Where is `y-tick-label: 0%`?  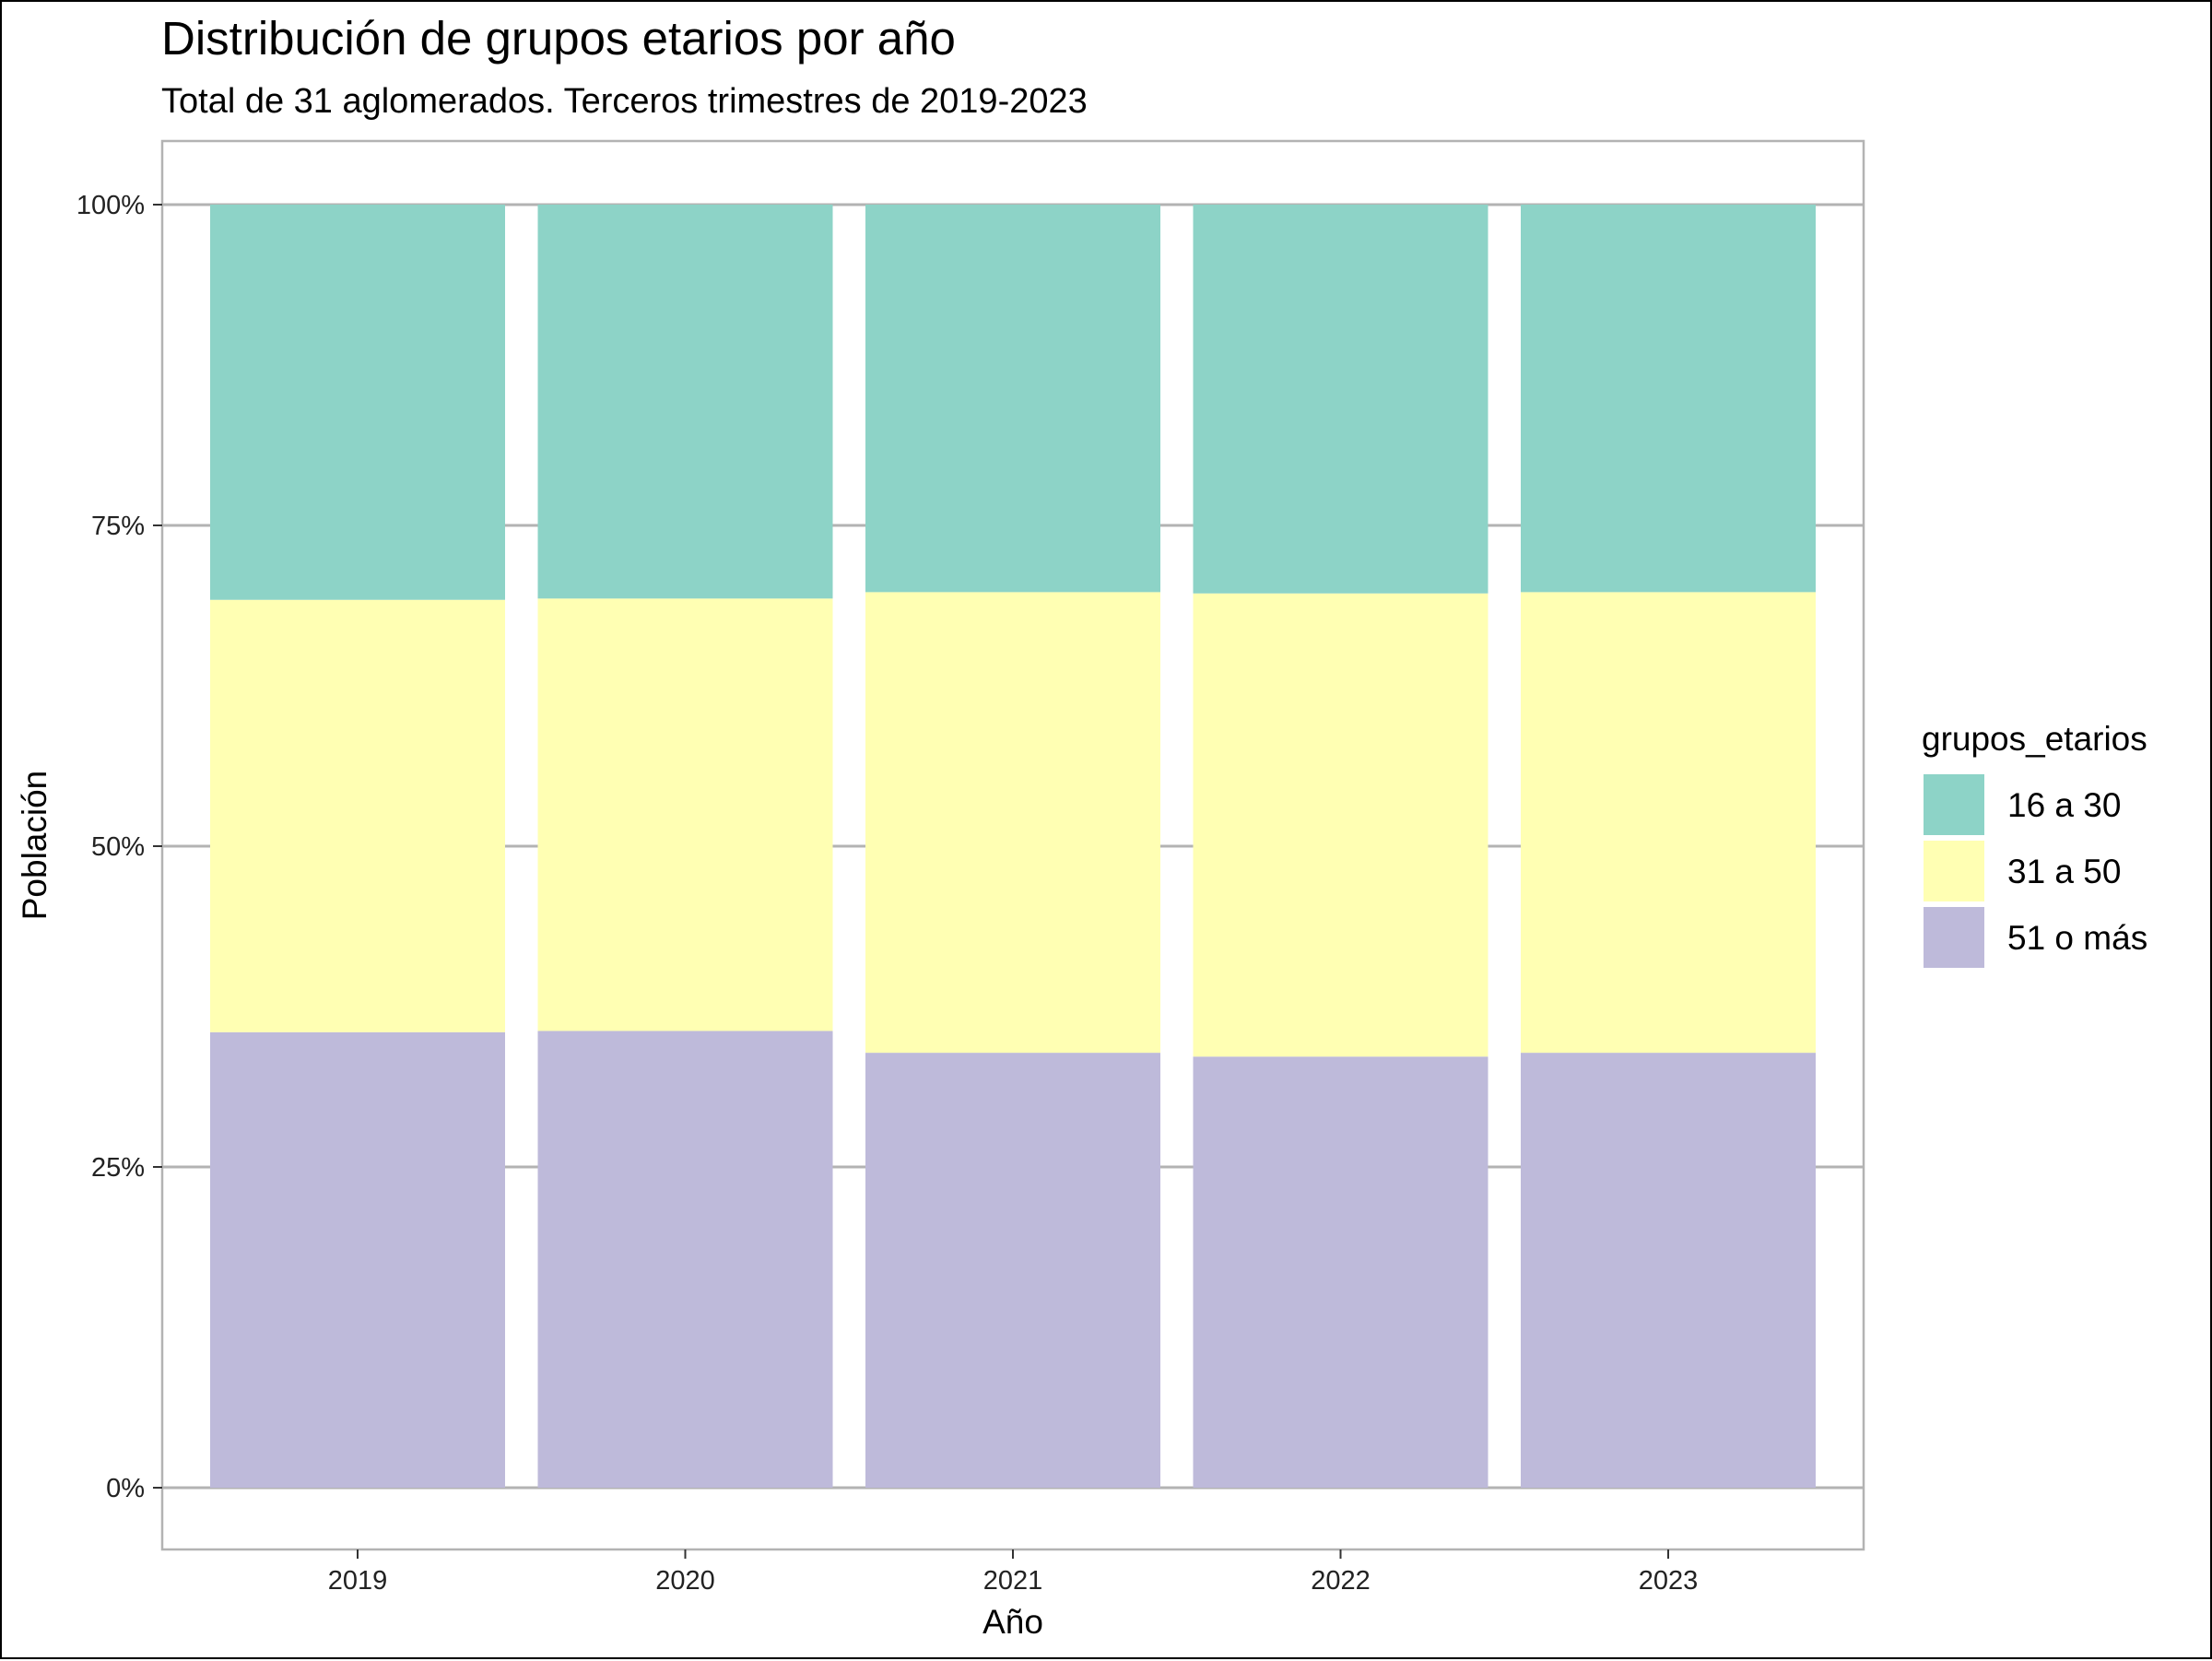 y-tick-label: 0% is located at coordinates (125, 1489).